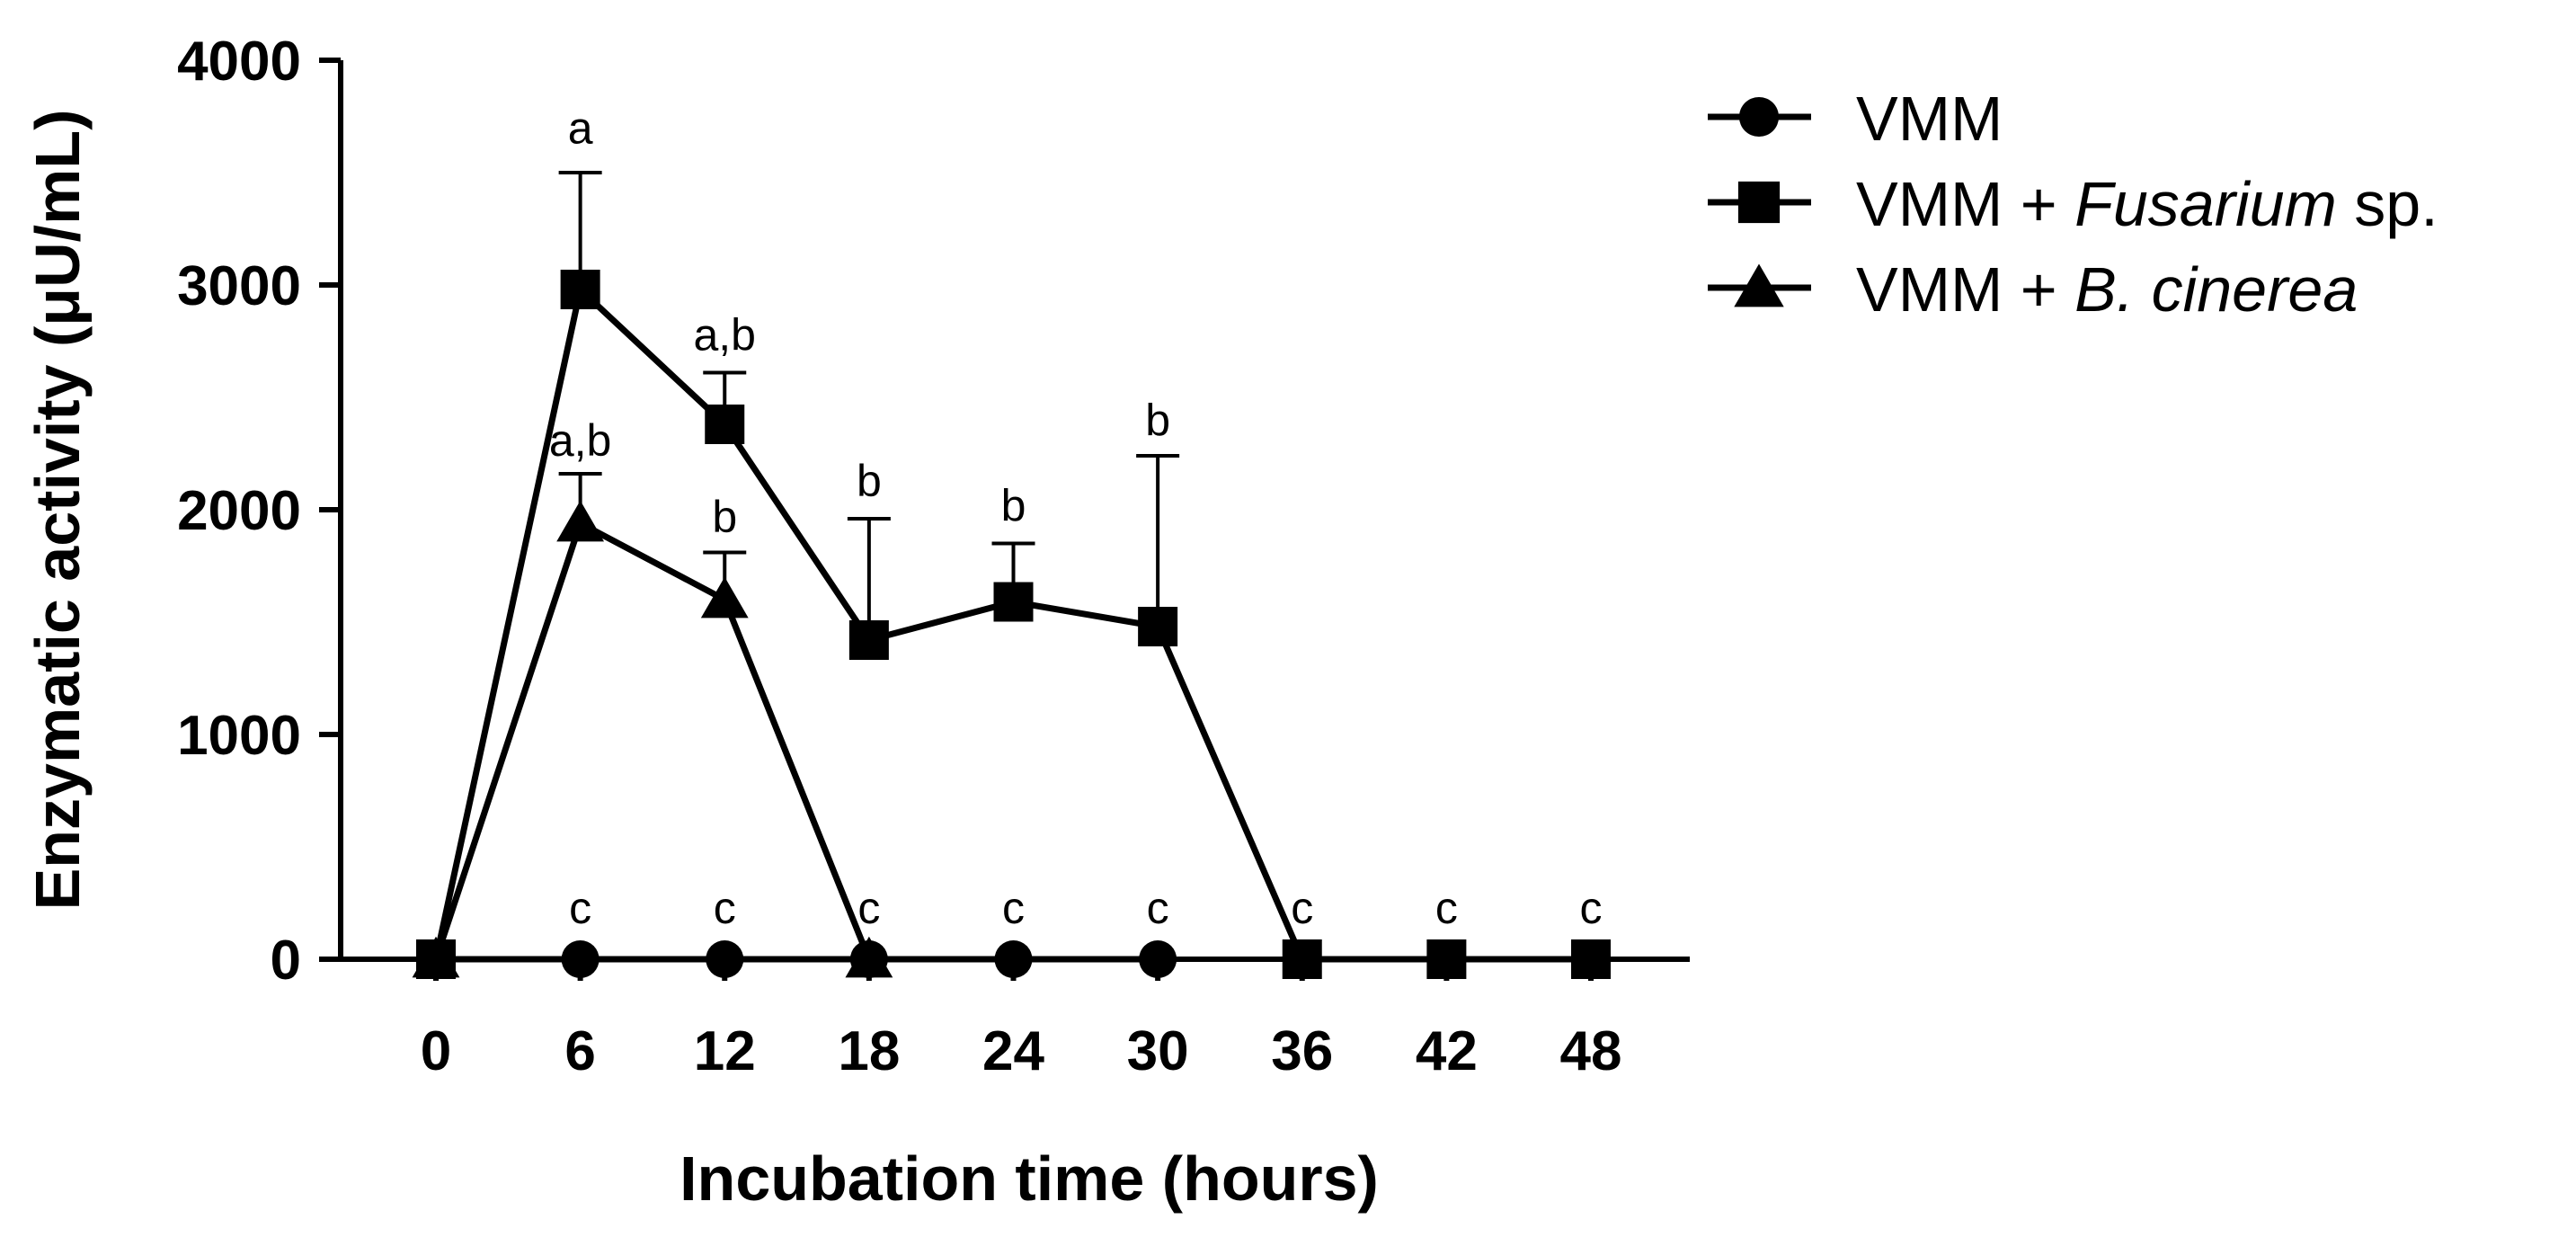  Describe the element at coordinates (869, 1051) in the screenshot. I see `x-tick-label: 18` at that location.